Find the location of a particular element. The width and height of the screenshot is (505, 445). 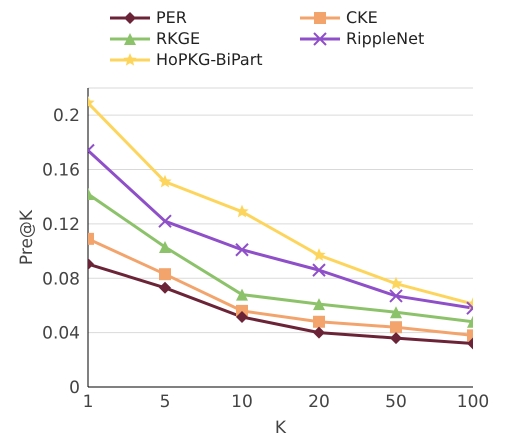

legend-label: RippleNet is located at coordinates (385, 38).